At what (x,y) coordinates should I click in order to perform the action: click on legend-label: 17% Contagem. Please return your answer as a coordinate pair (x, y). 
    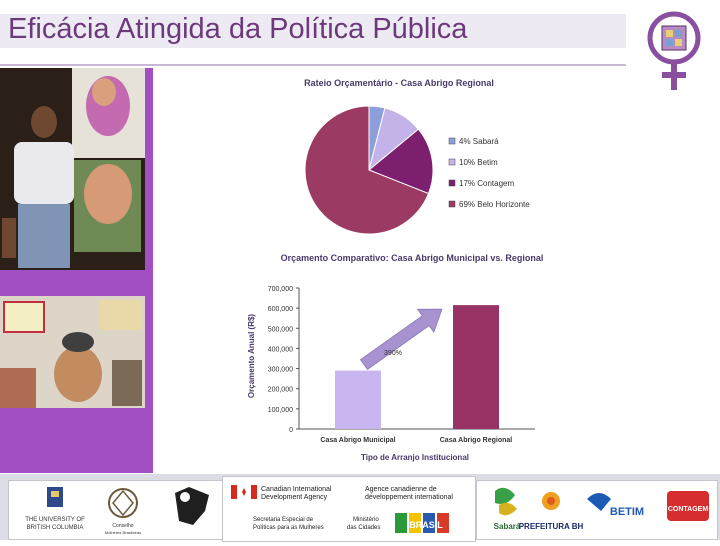
    Looking at the image, I should click on (486, 183).